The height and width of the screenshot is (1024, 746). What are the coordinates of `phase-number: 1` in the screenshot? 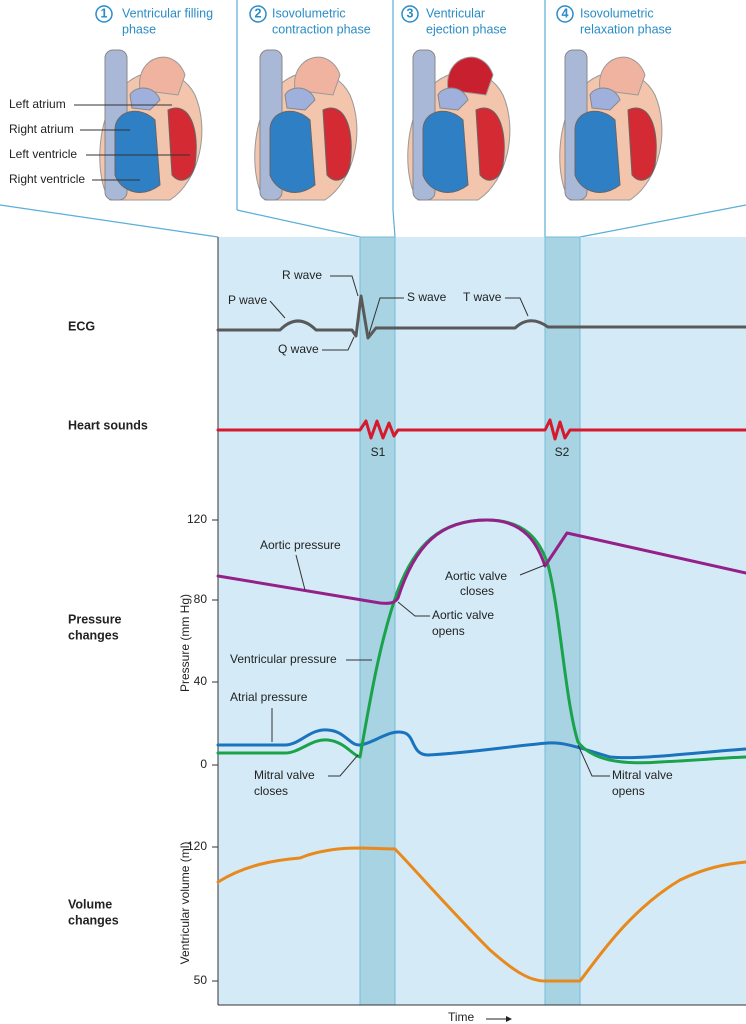 It's located at (104, 13).